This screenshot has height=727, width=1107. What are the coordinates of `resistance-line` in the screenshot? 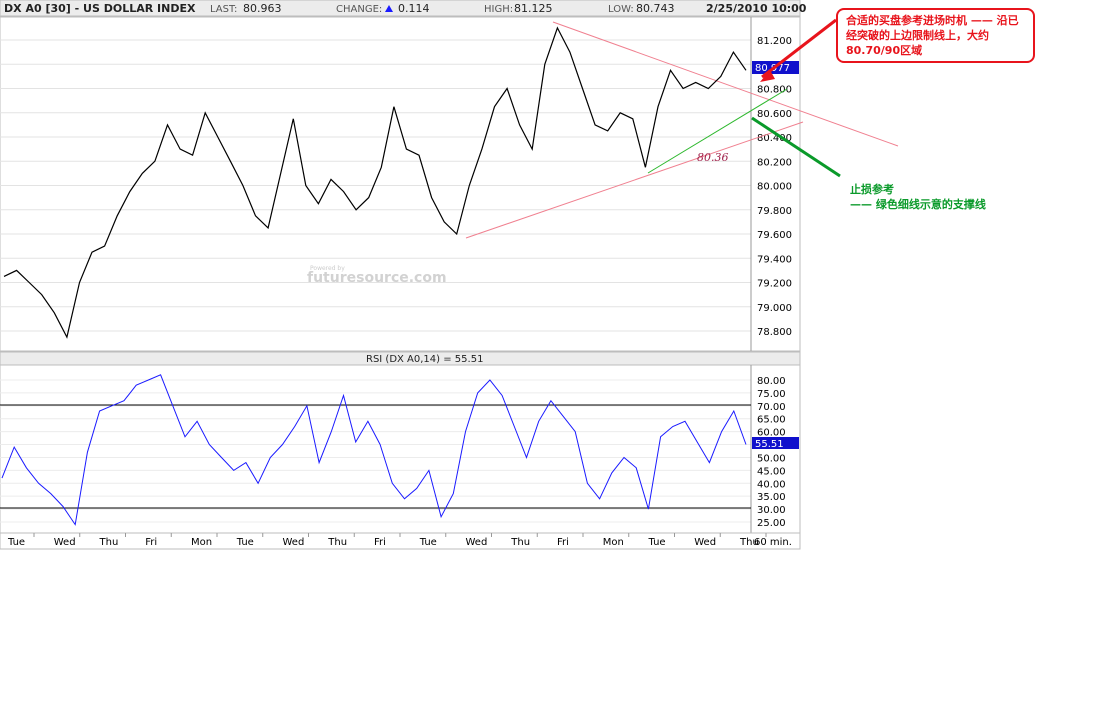 It's located at (725, 84).